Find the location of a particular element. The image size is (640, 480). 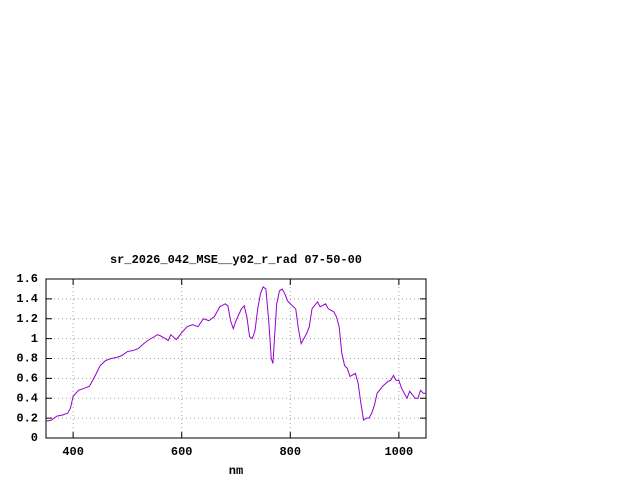

x-axis-label: nm is located at coordinates (236, 471).